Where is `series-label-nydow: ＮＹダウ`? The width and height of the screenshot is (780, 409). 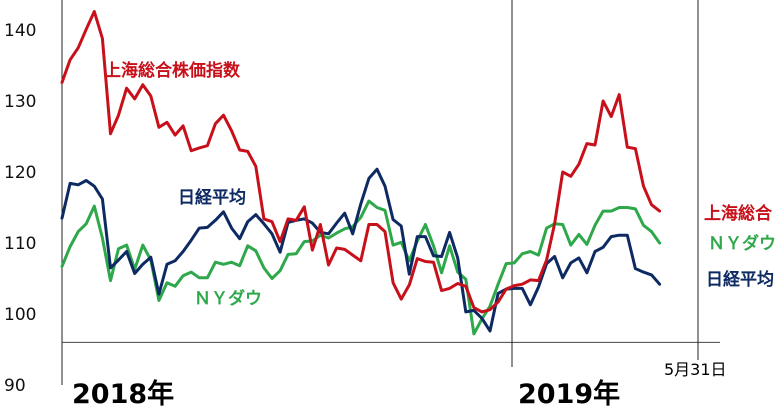 series-label-nydow: ＮＹダウ is located at coordinates (228, 298).